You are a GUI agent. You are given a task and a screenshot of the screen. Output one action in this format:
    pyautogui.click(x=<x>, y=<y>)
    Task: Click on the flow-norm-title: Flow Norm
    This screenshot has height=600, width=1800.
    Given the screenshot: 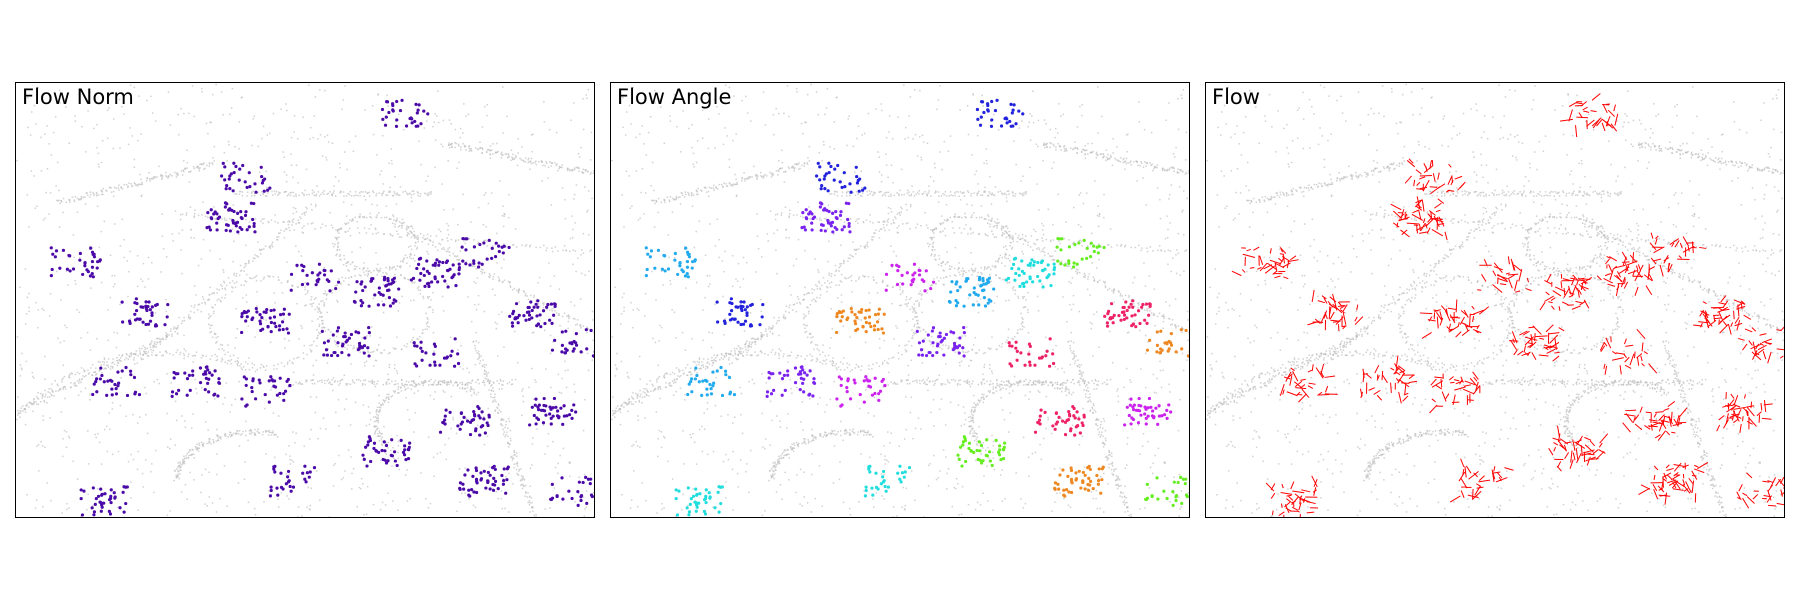 What is the action you would take?
    pyautogui.click(x=78, y=97)
    